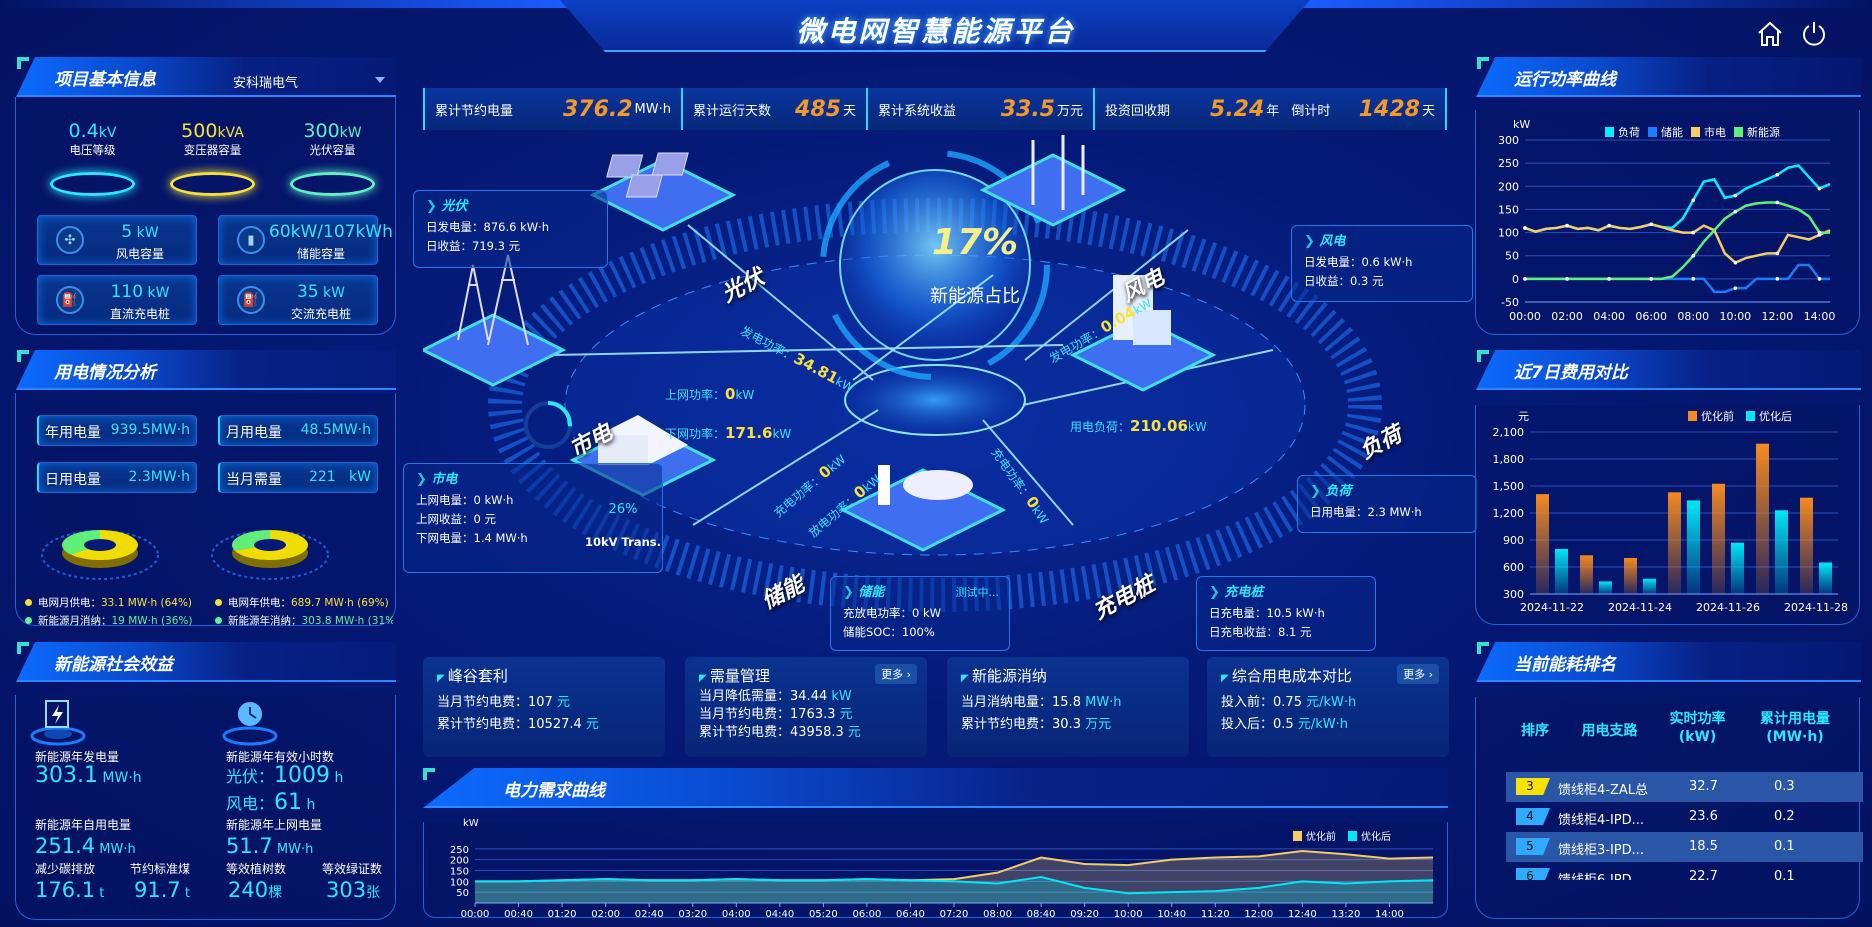  I want to click on card-row: 累计节约电费：30.3 万元, so click(1068, 725).